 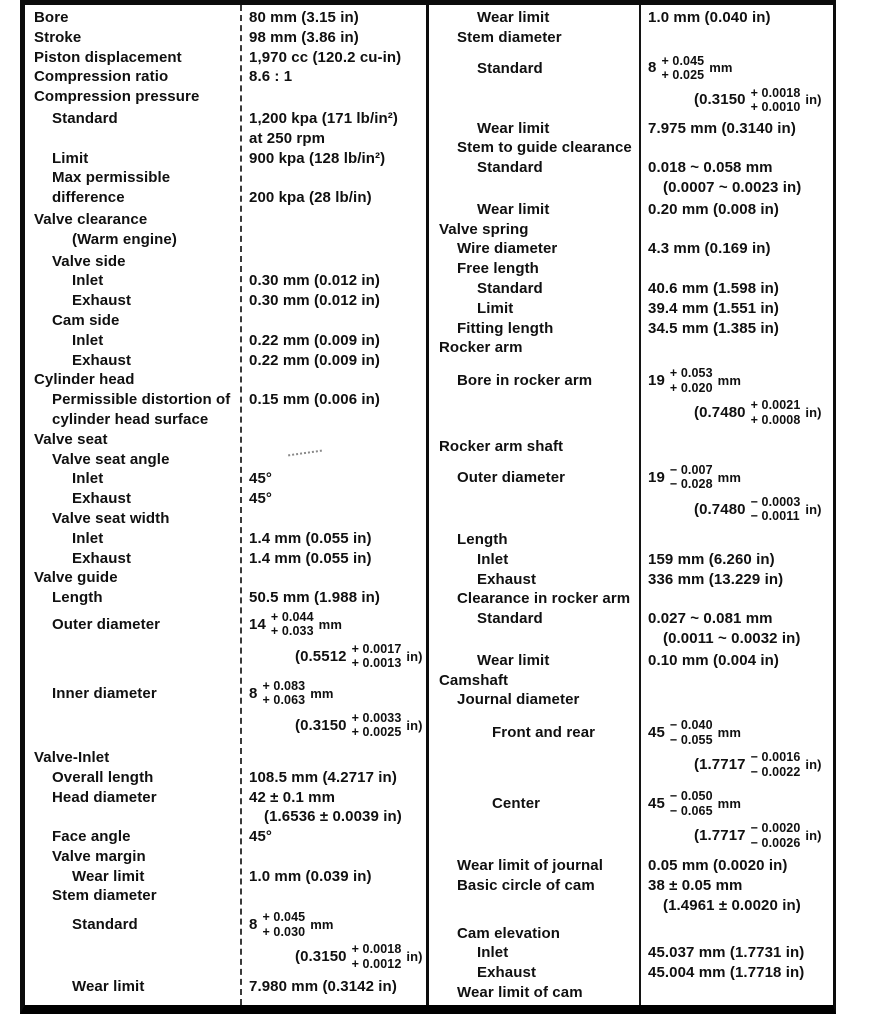 What do you see at coordinates (736, 18) in the screenshot?
I see `spec-value: 1.0 mm (0.040 in)` at bounding box center [736, 18].